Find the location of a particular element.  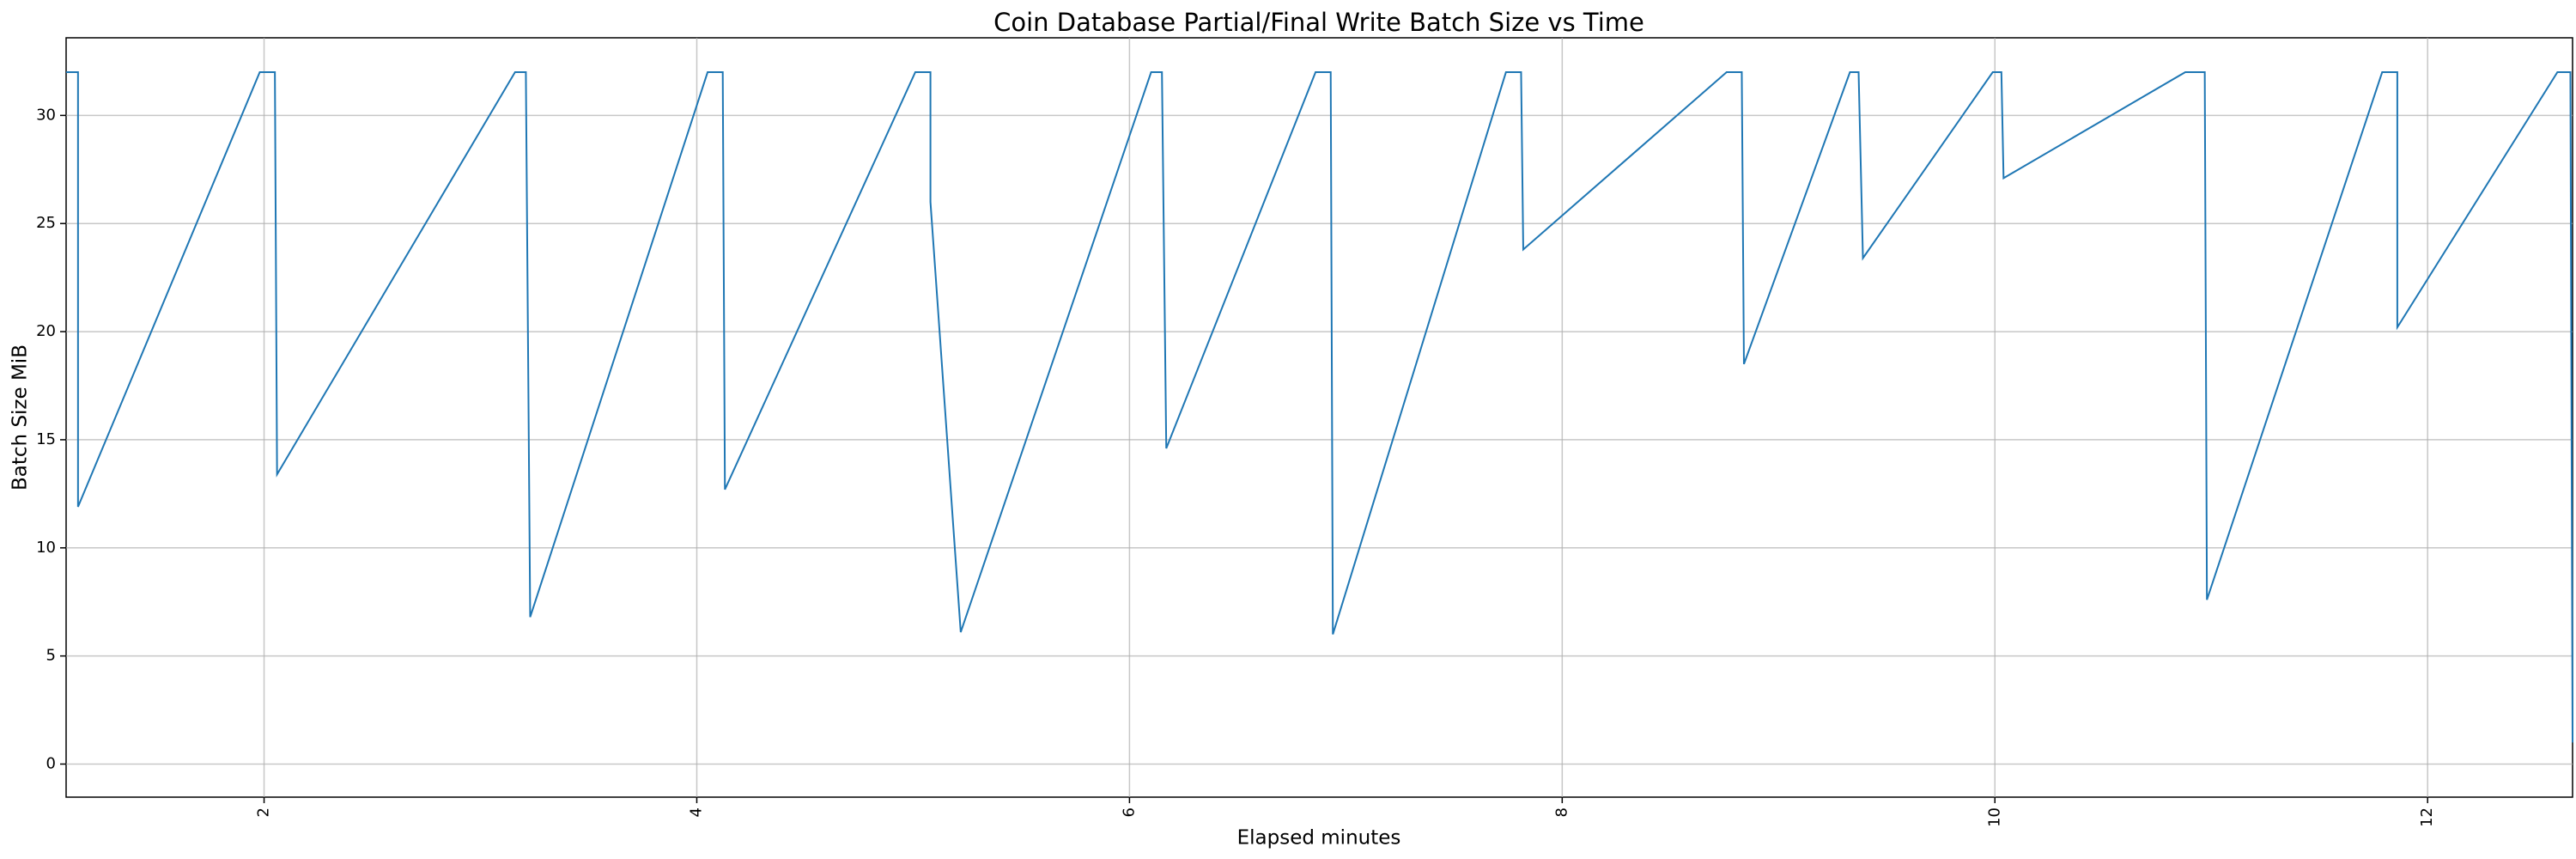

y-tick-label: 0 is located at coordinates (51, 763).